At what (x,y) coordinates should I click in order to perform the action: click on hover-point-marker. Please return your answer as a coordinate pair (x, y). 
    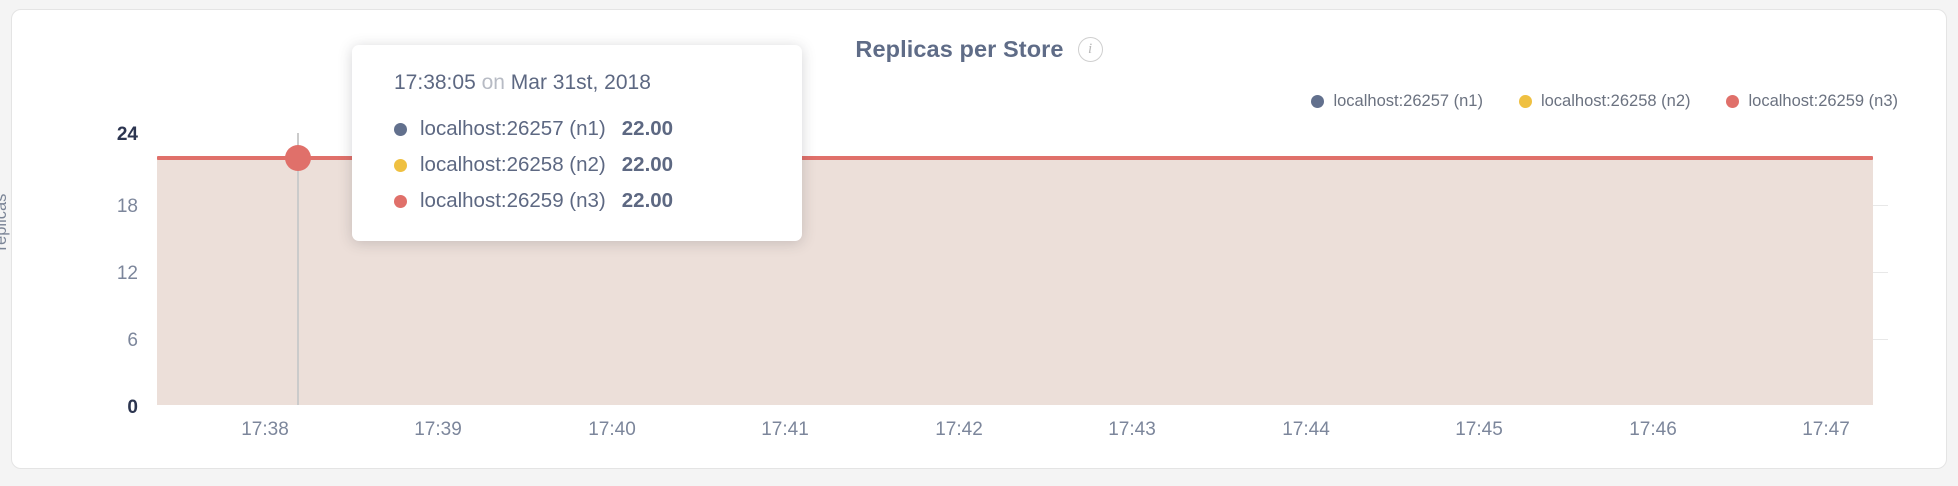
    Looking at the image, I should click on (298, 158).